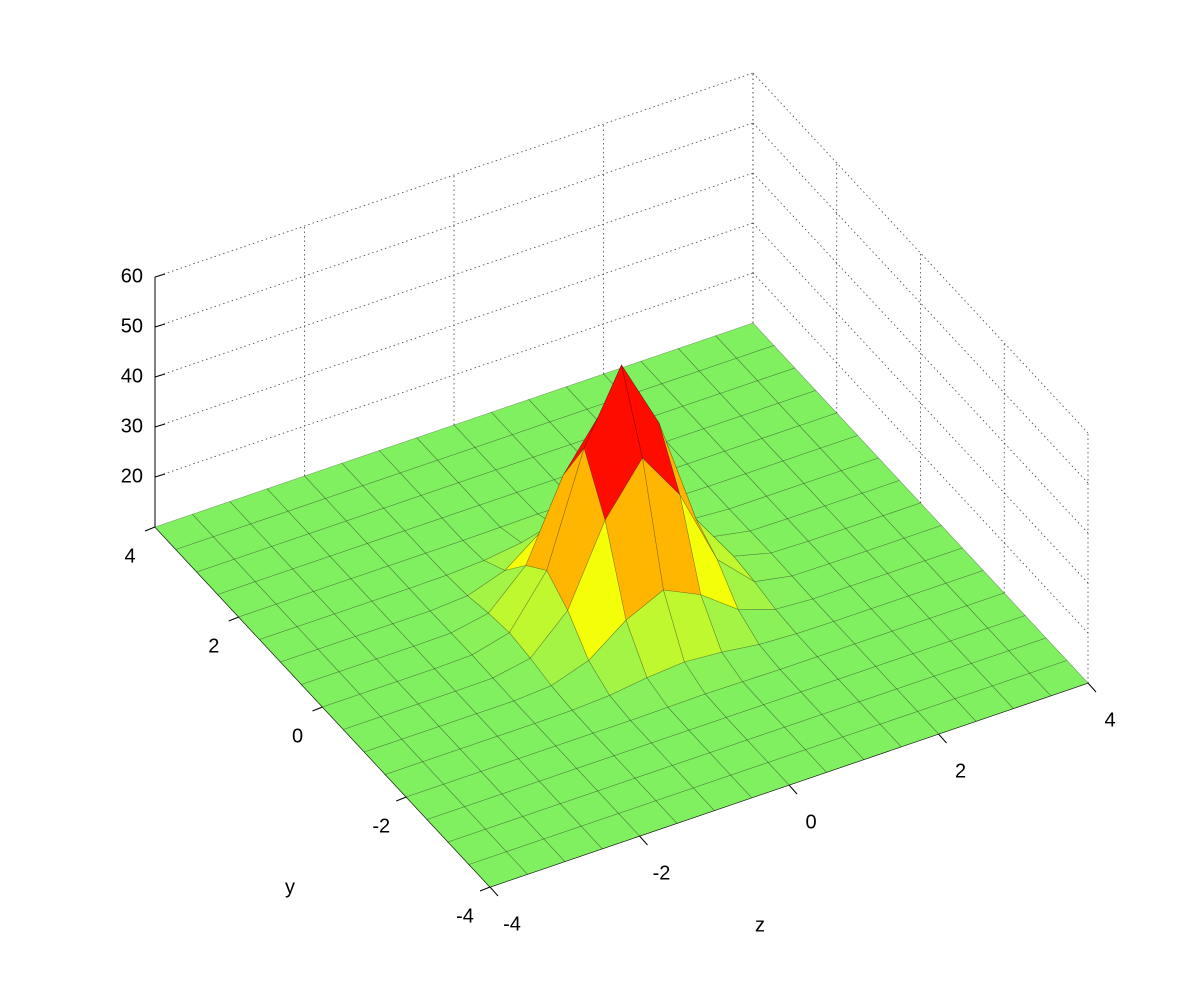 The width and height of the screenshot is (1200, 1000). I want to click on x-tick-label: 0, so click(810, 822).